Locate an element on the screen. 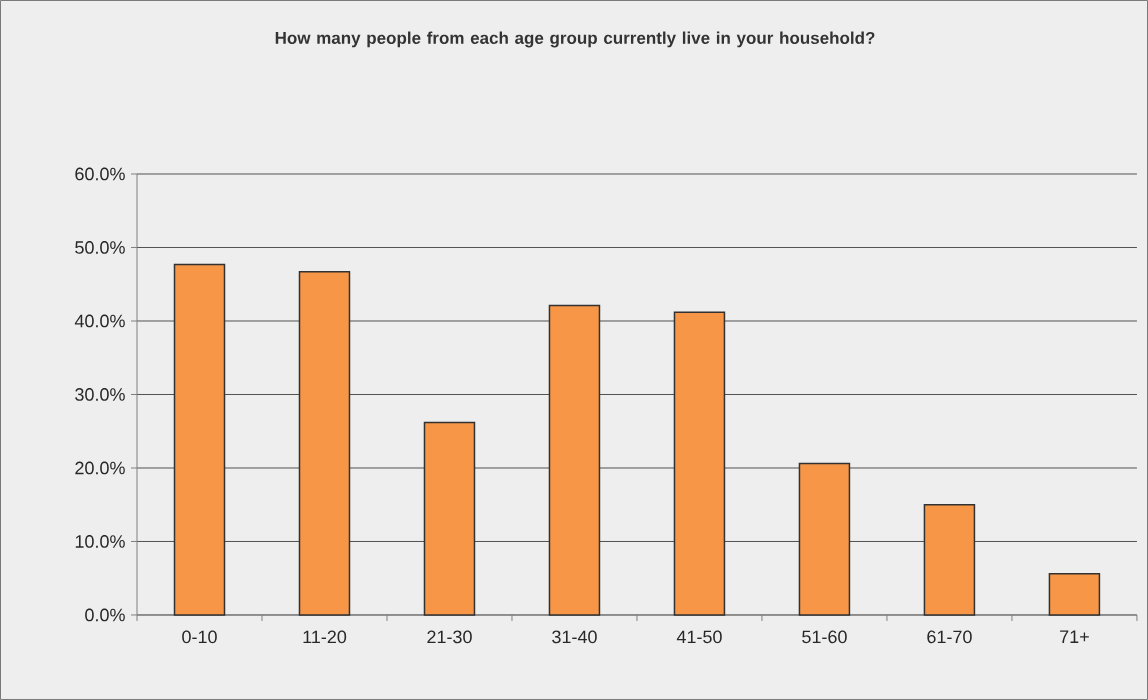 The width and height of the screenshot is (1148, 700). y-tick-label: 30.0% is located at coordinates (100, 394).